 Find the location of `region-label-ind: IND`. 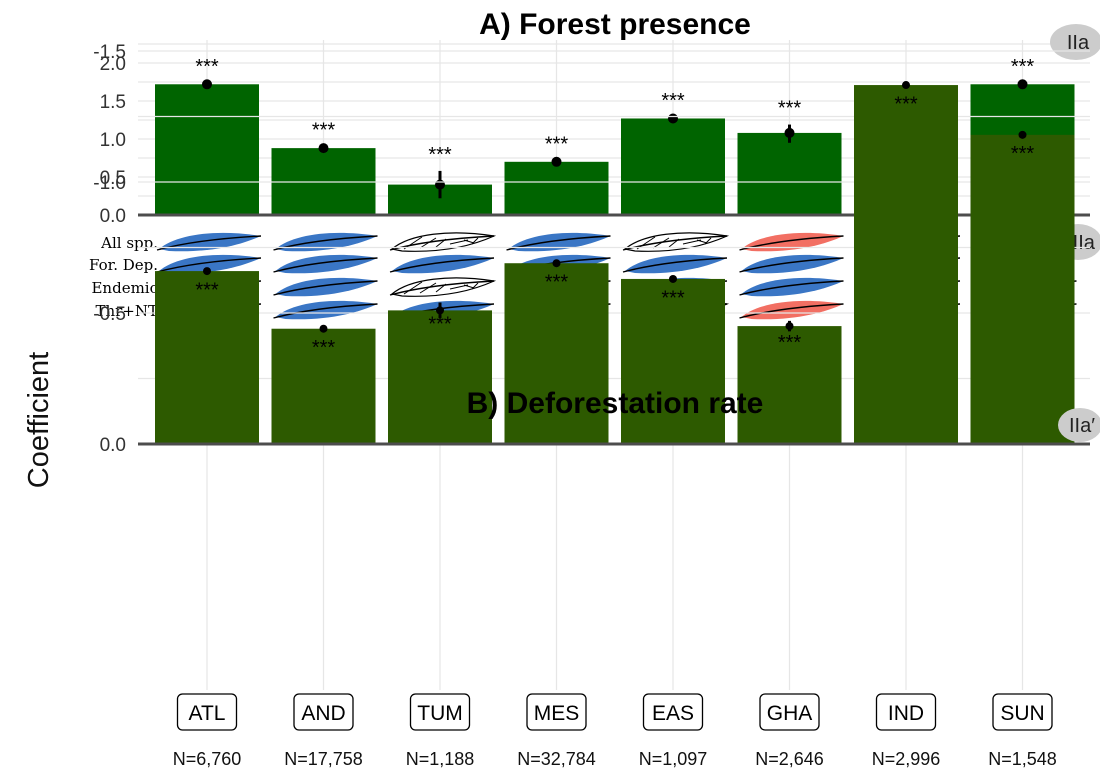

region-label-ind: IND is located at coordinates (906, 712).